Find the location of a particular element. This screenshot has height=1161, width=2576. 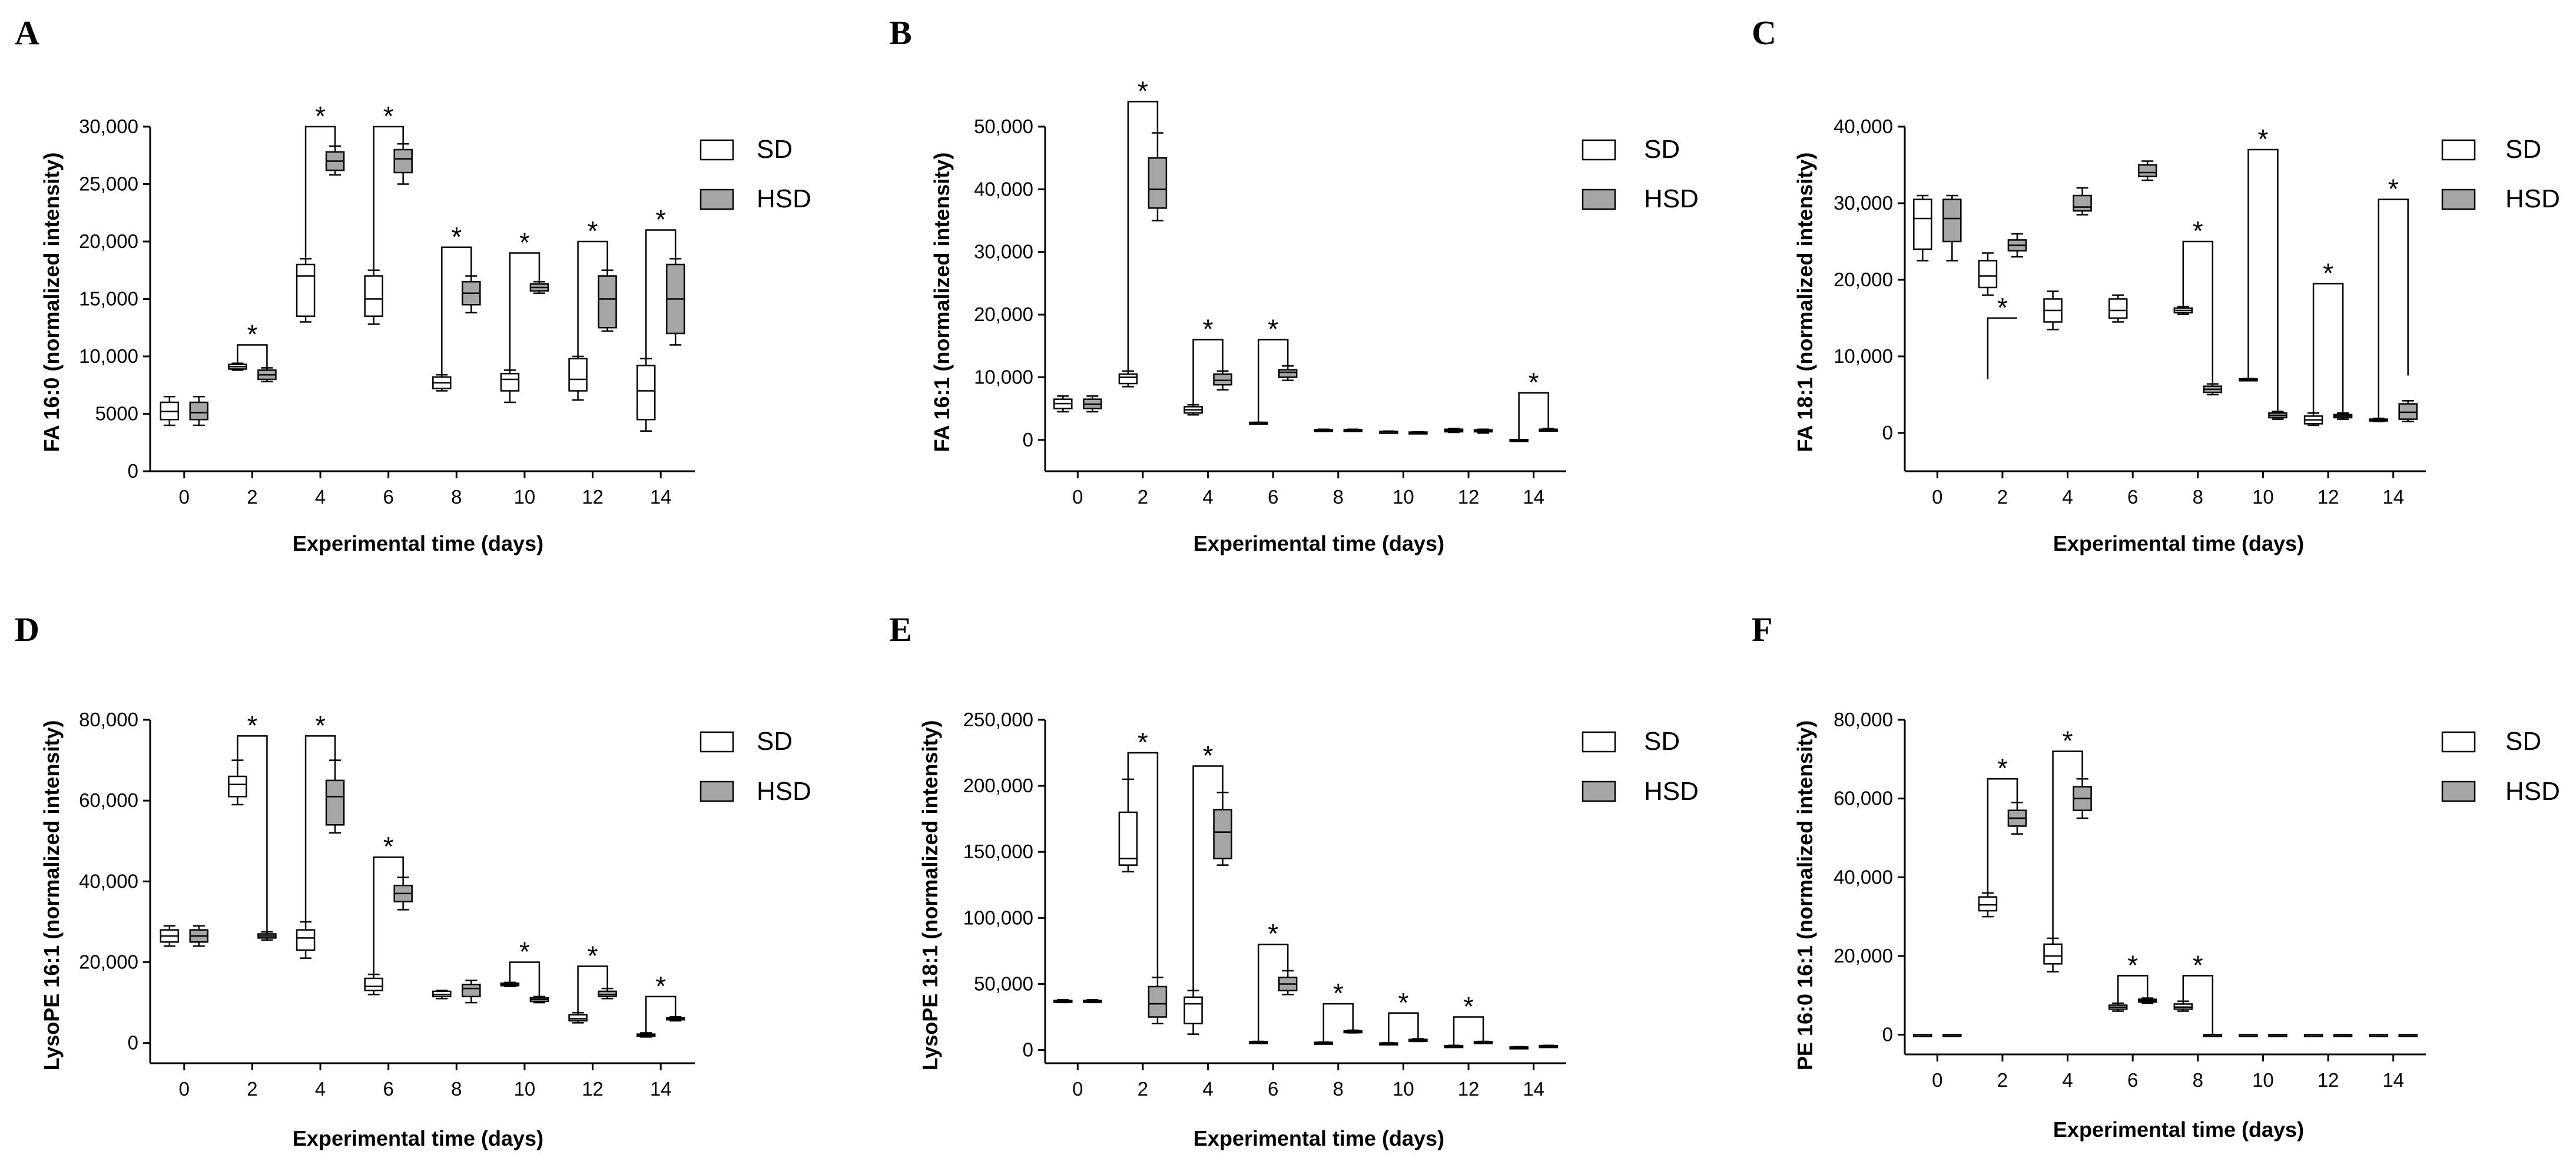

y-tick-label: 5000 is located at coordinates (116, 414).